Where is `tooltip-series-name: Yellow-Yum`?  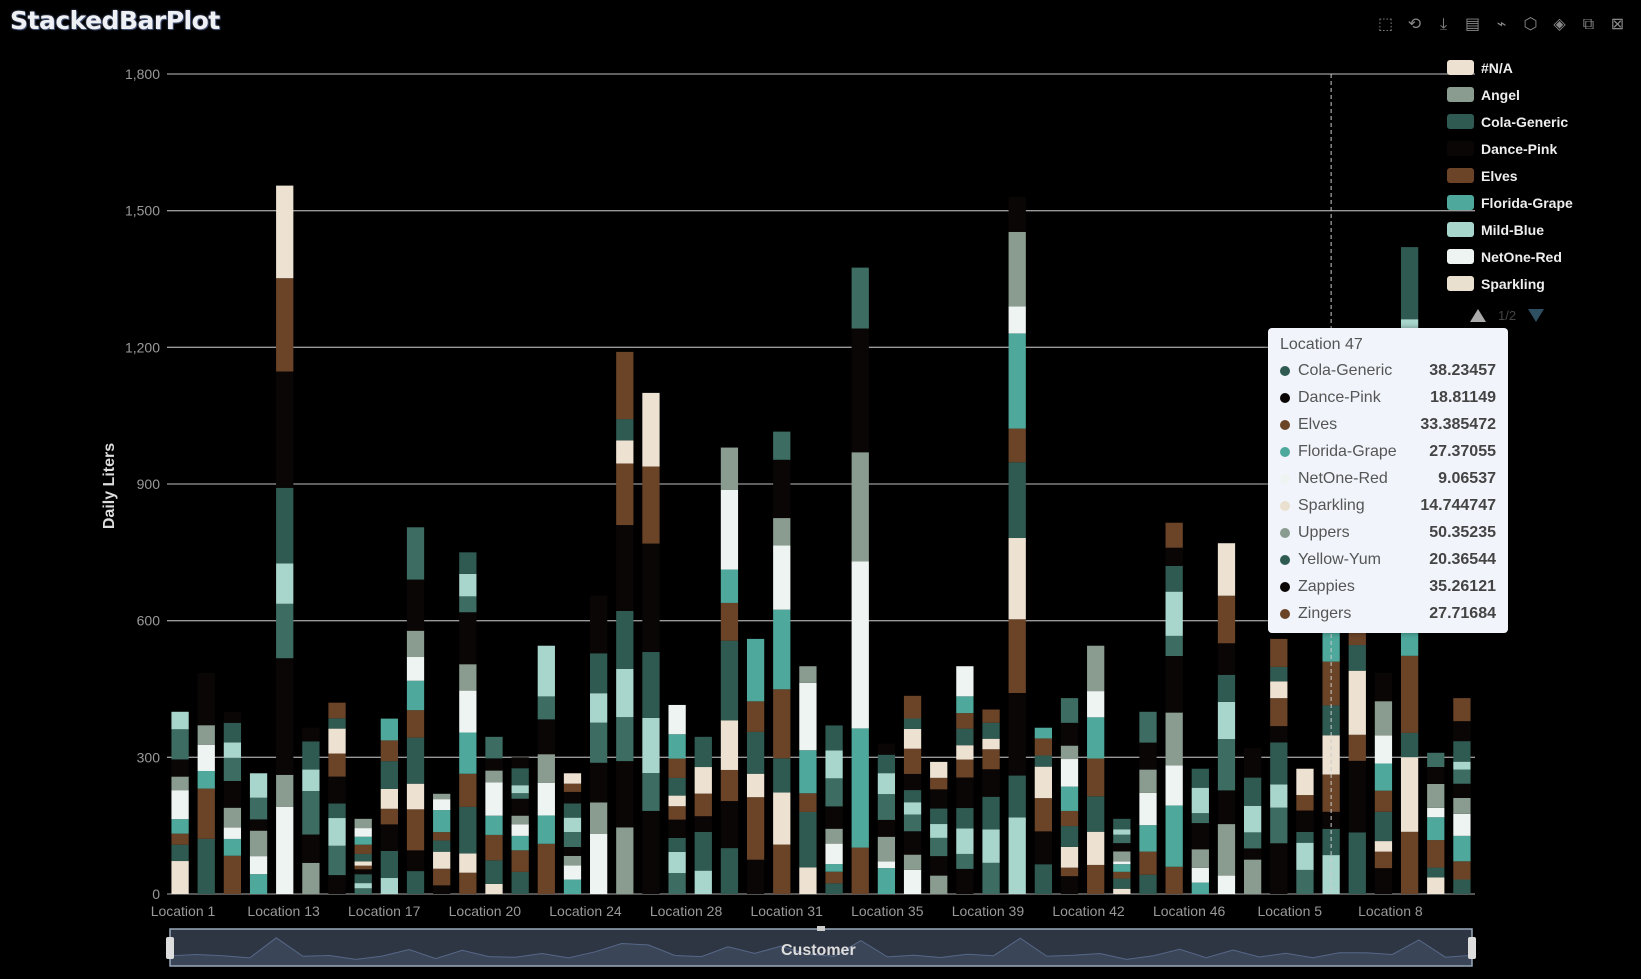 tooltip-series-name: Yellow-Yum is located at coordinates (1340, 559).